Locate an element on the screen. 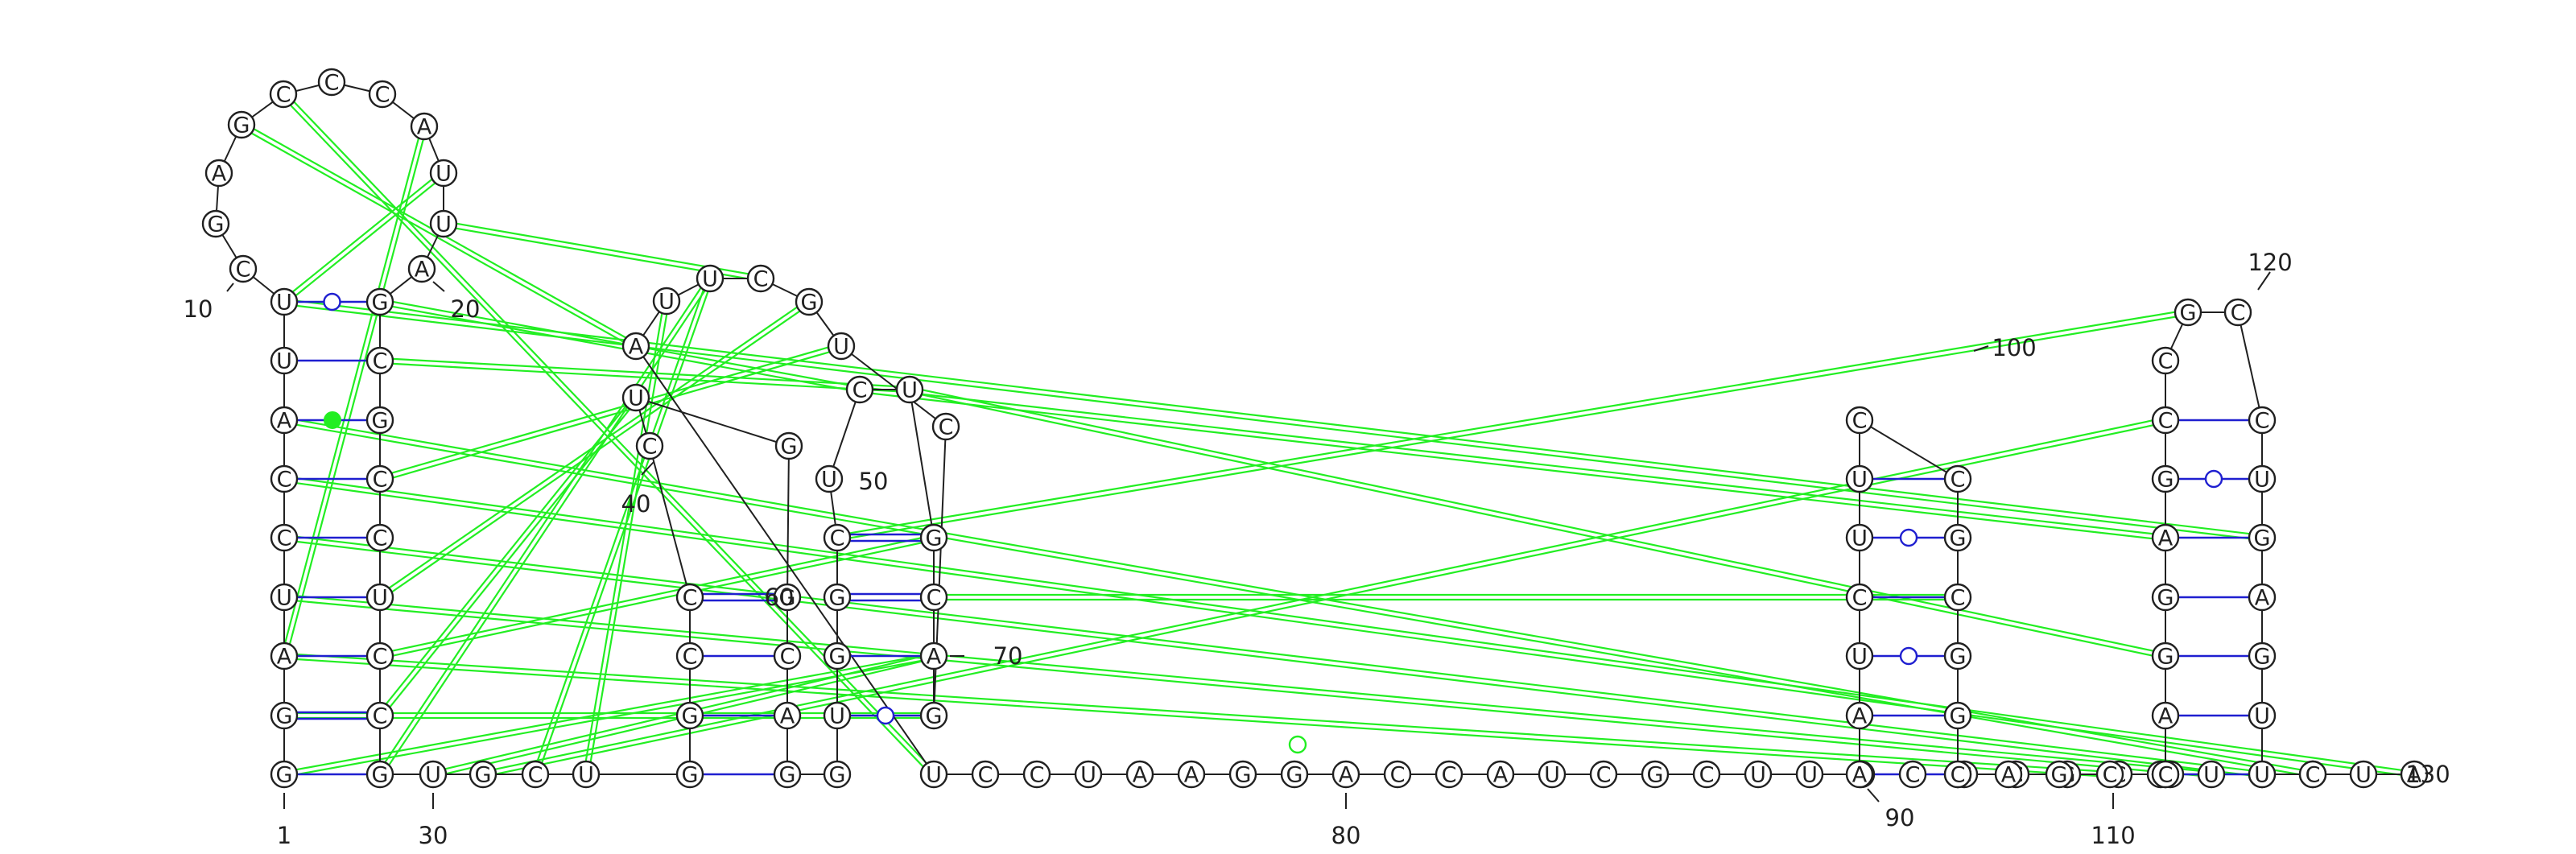  nucleotide-4: U is located at coordinates (284, 597).